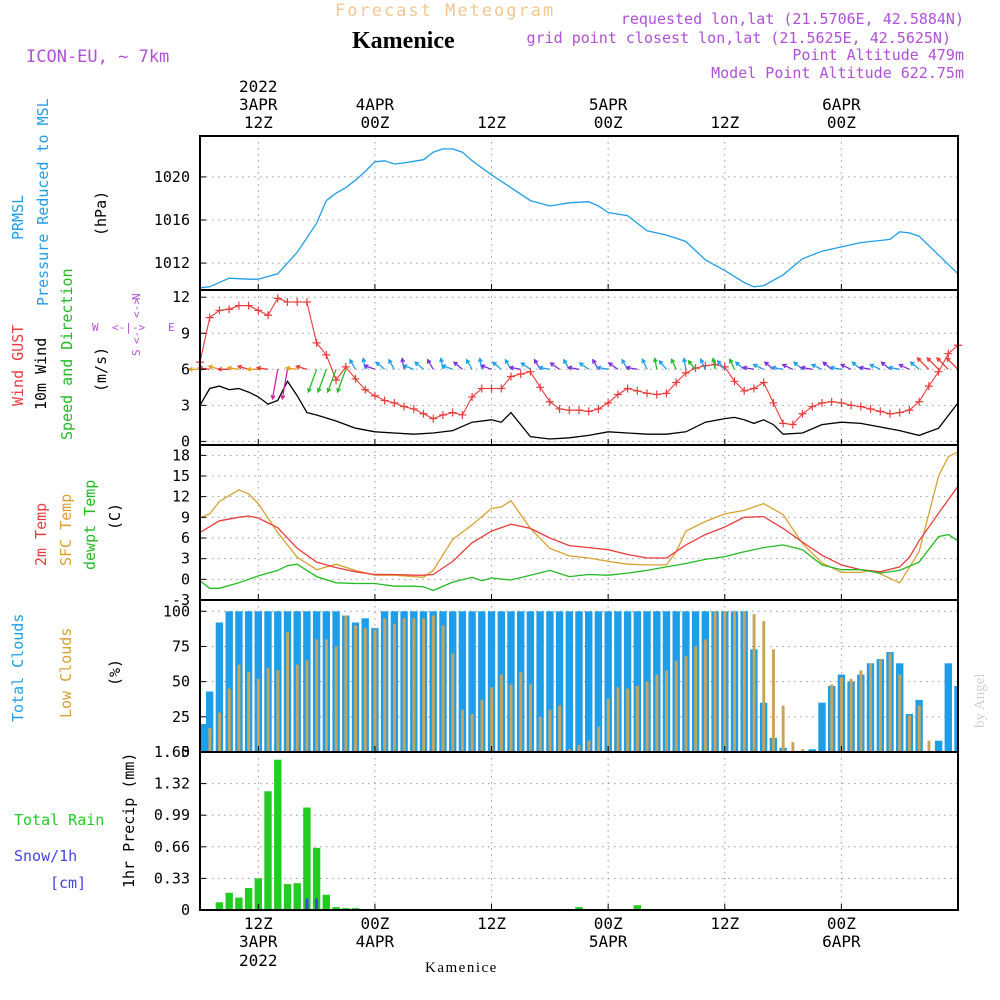 This screenshot has width=1000, height=1000. I want to click on time-label-bottom: 3APR, so click(258, 941).